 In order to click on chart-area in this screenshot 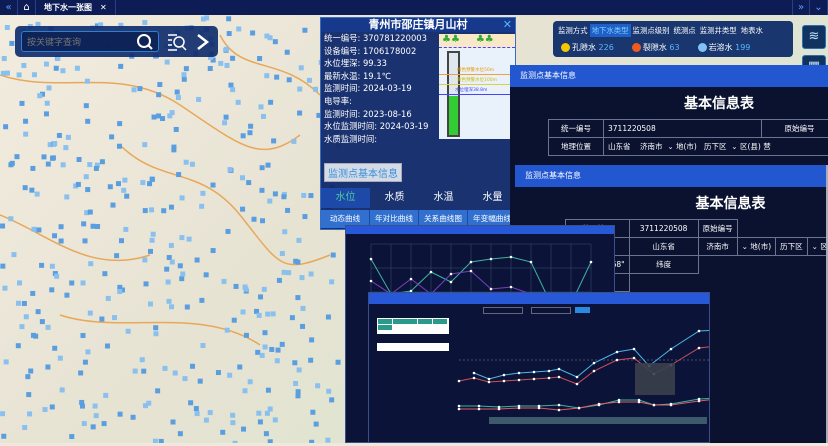, I will do `click(539, 368)`.